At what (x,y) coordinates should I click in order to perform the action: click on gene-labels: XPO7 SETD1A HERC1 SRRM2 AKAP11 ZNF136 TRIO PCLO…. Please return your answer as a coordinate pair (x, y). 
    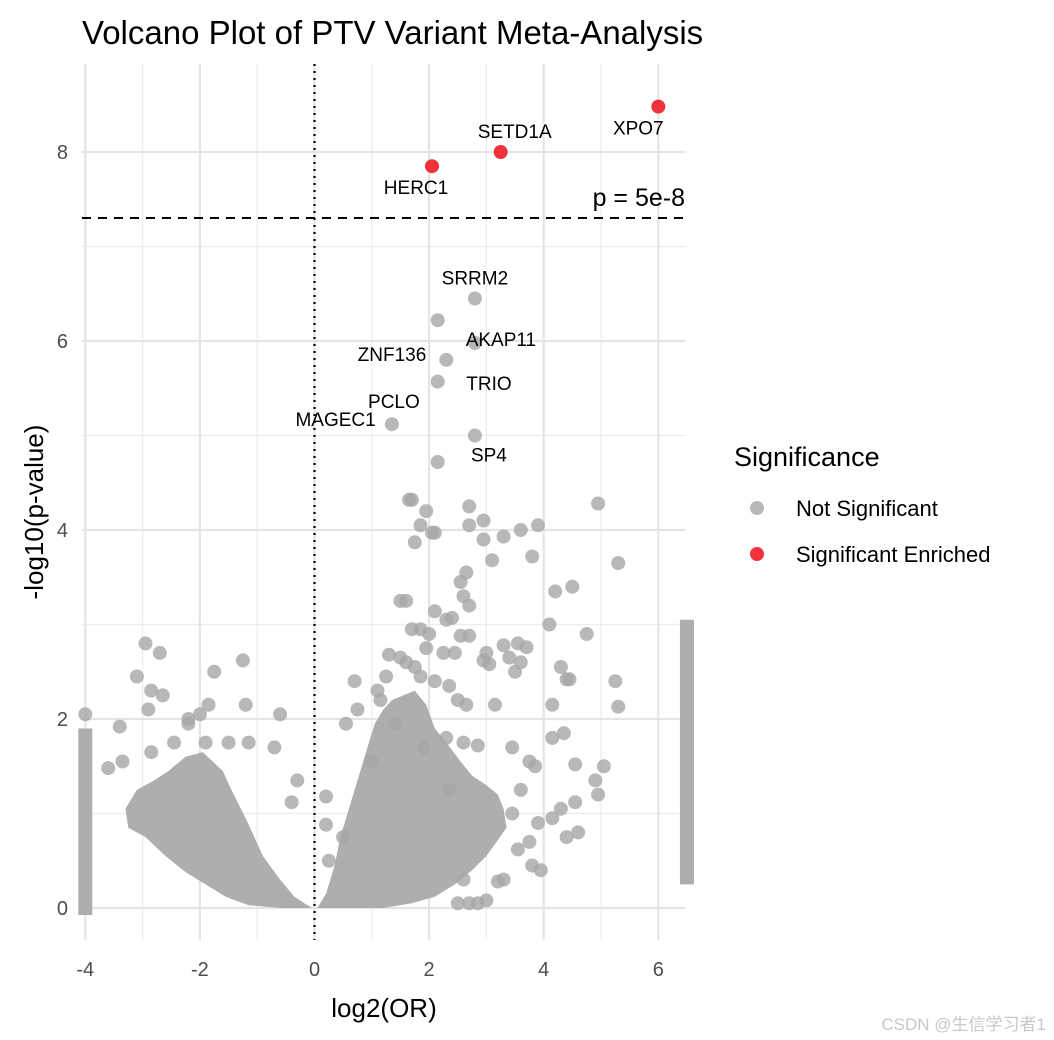
    Looking at the image, I should click on (479, 293).